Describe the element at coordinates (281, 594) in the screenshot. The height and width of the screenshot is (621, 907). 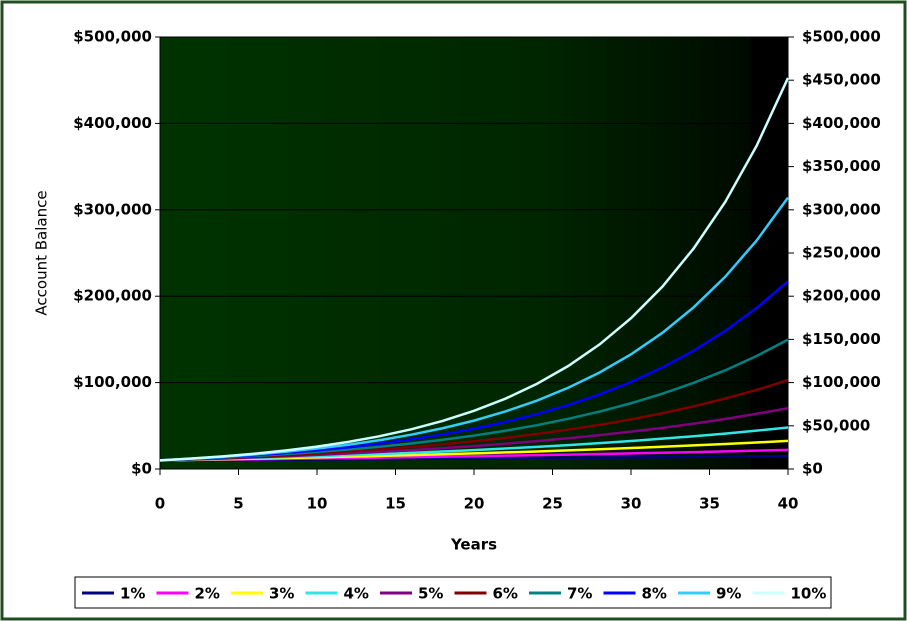
I see `legend-label: 3%` at that location.